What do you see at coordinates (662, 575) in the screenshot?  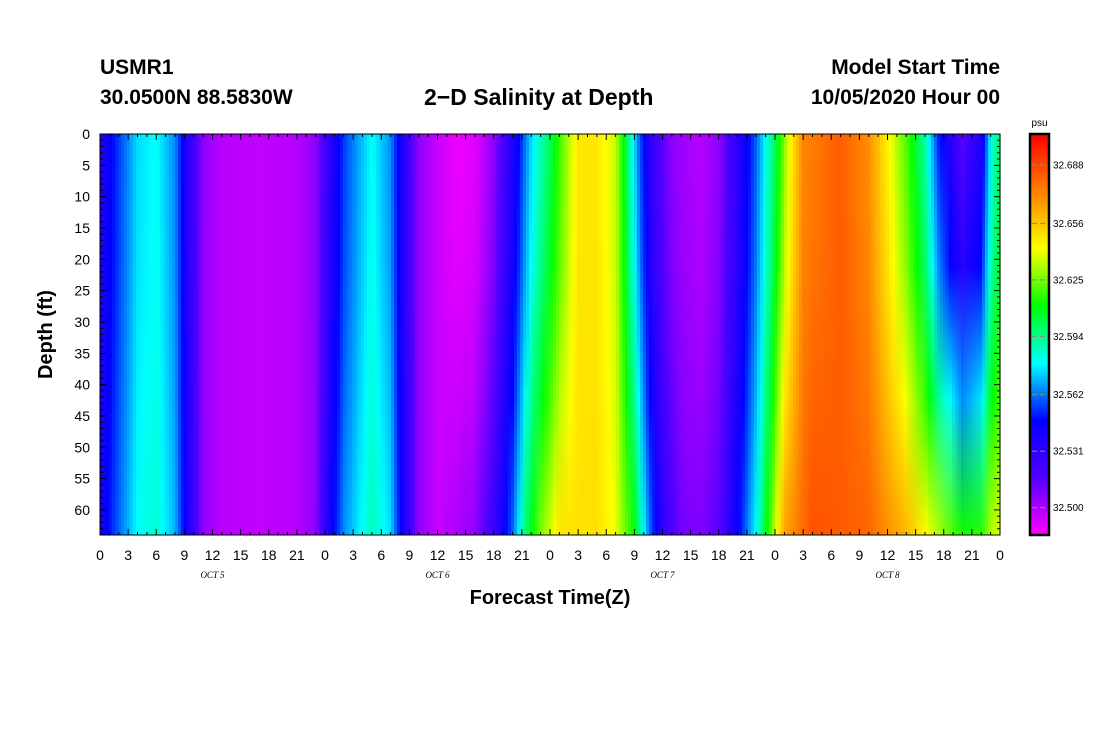 I see `day-label: OCT 7` at bounding box center [662, 575].